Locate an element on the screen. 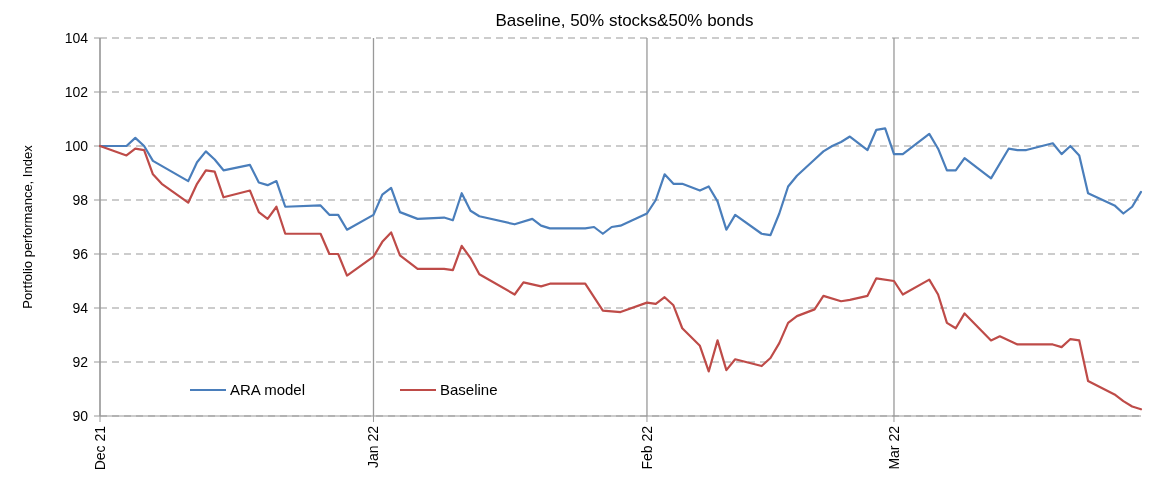 This screenshot has height=489, width=1157. y-tick-label: 104 is located at coordinates (76, 38).